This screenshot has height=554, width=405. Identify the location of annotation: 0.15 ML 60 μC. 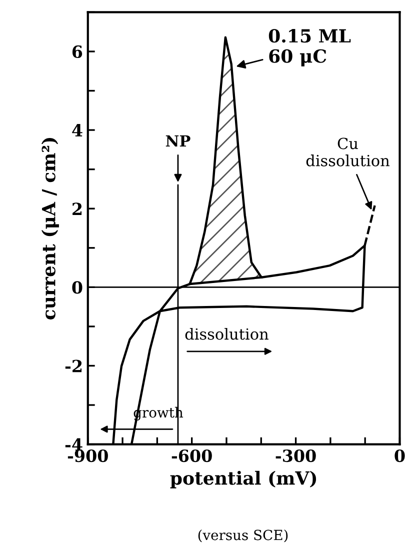
(309, 47).